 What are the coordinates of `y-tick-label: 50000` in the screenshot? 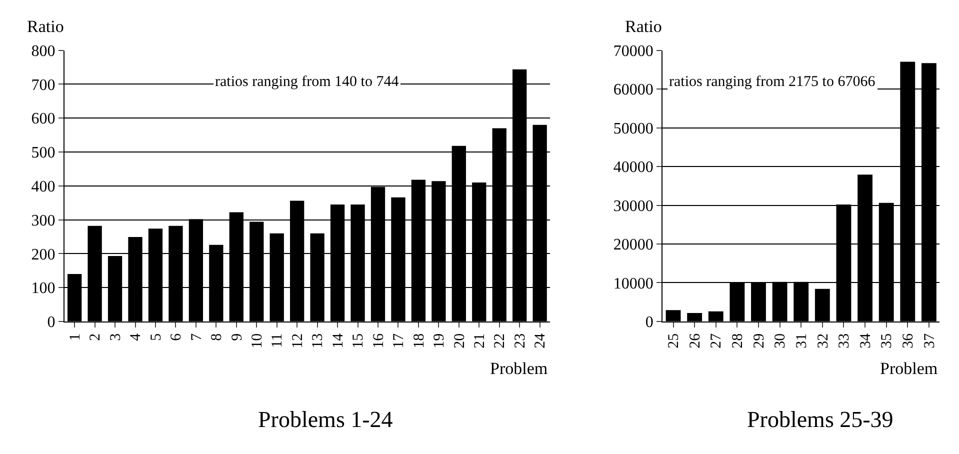 It's located at (633, 129).